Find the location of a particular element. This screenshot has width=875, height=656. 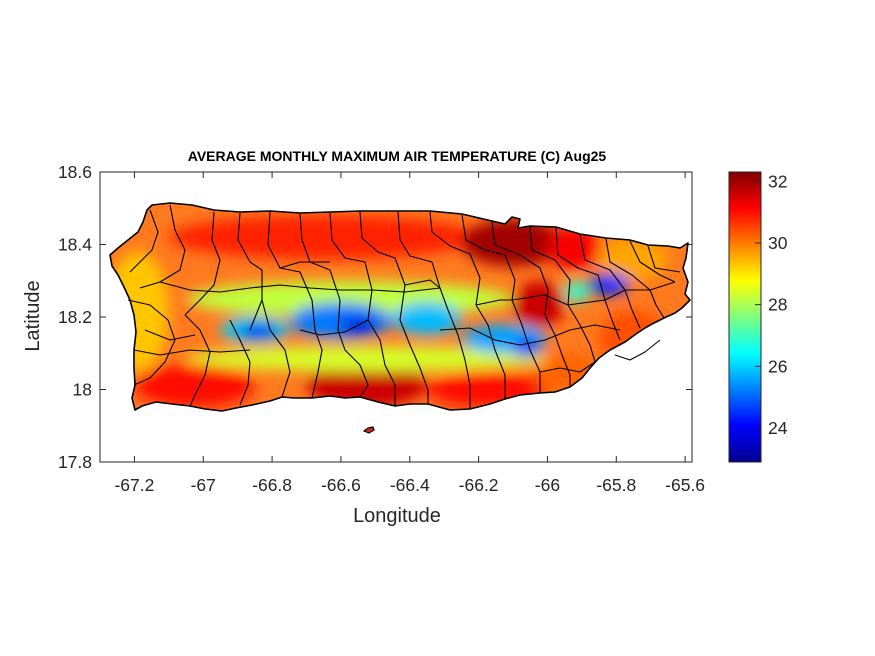

x-tick-label: -66.6 is located at coordinates (341, 485).